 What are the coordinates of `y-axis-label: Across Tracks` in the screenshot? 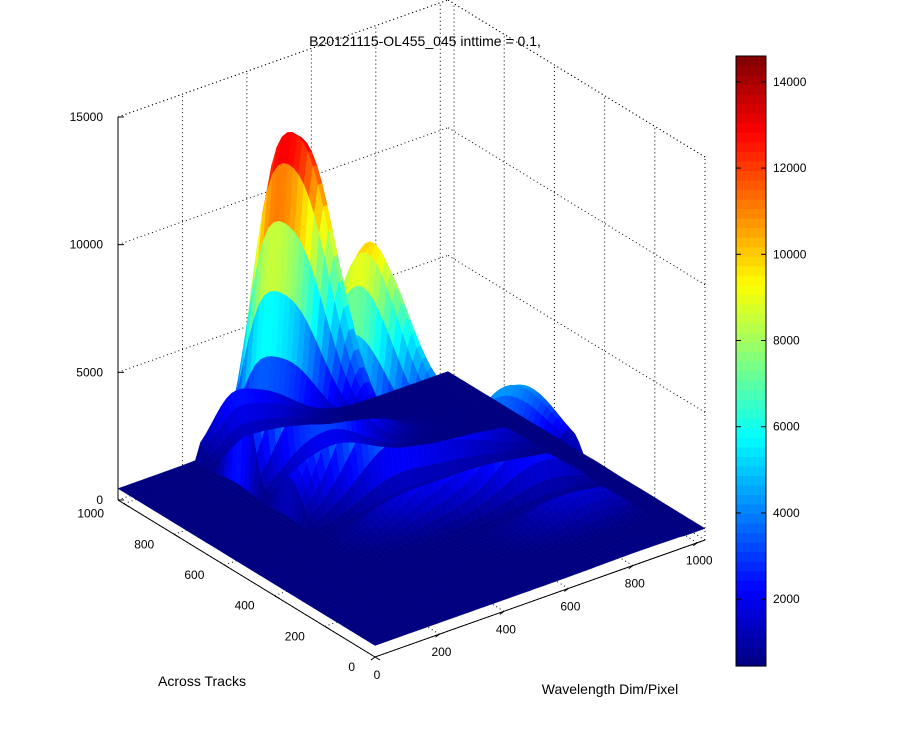 It's located at (202, 681).